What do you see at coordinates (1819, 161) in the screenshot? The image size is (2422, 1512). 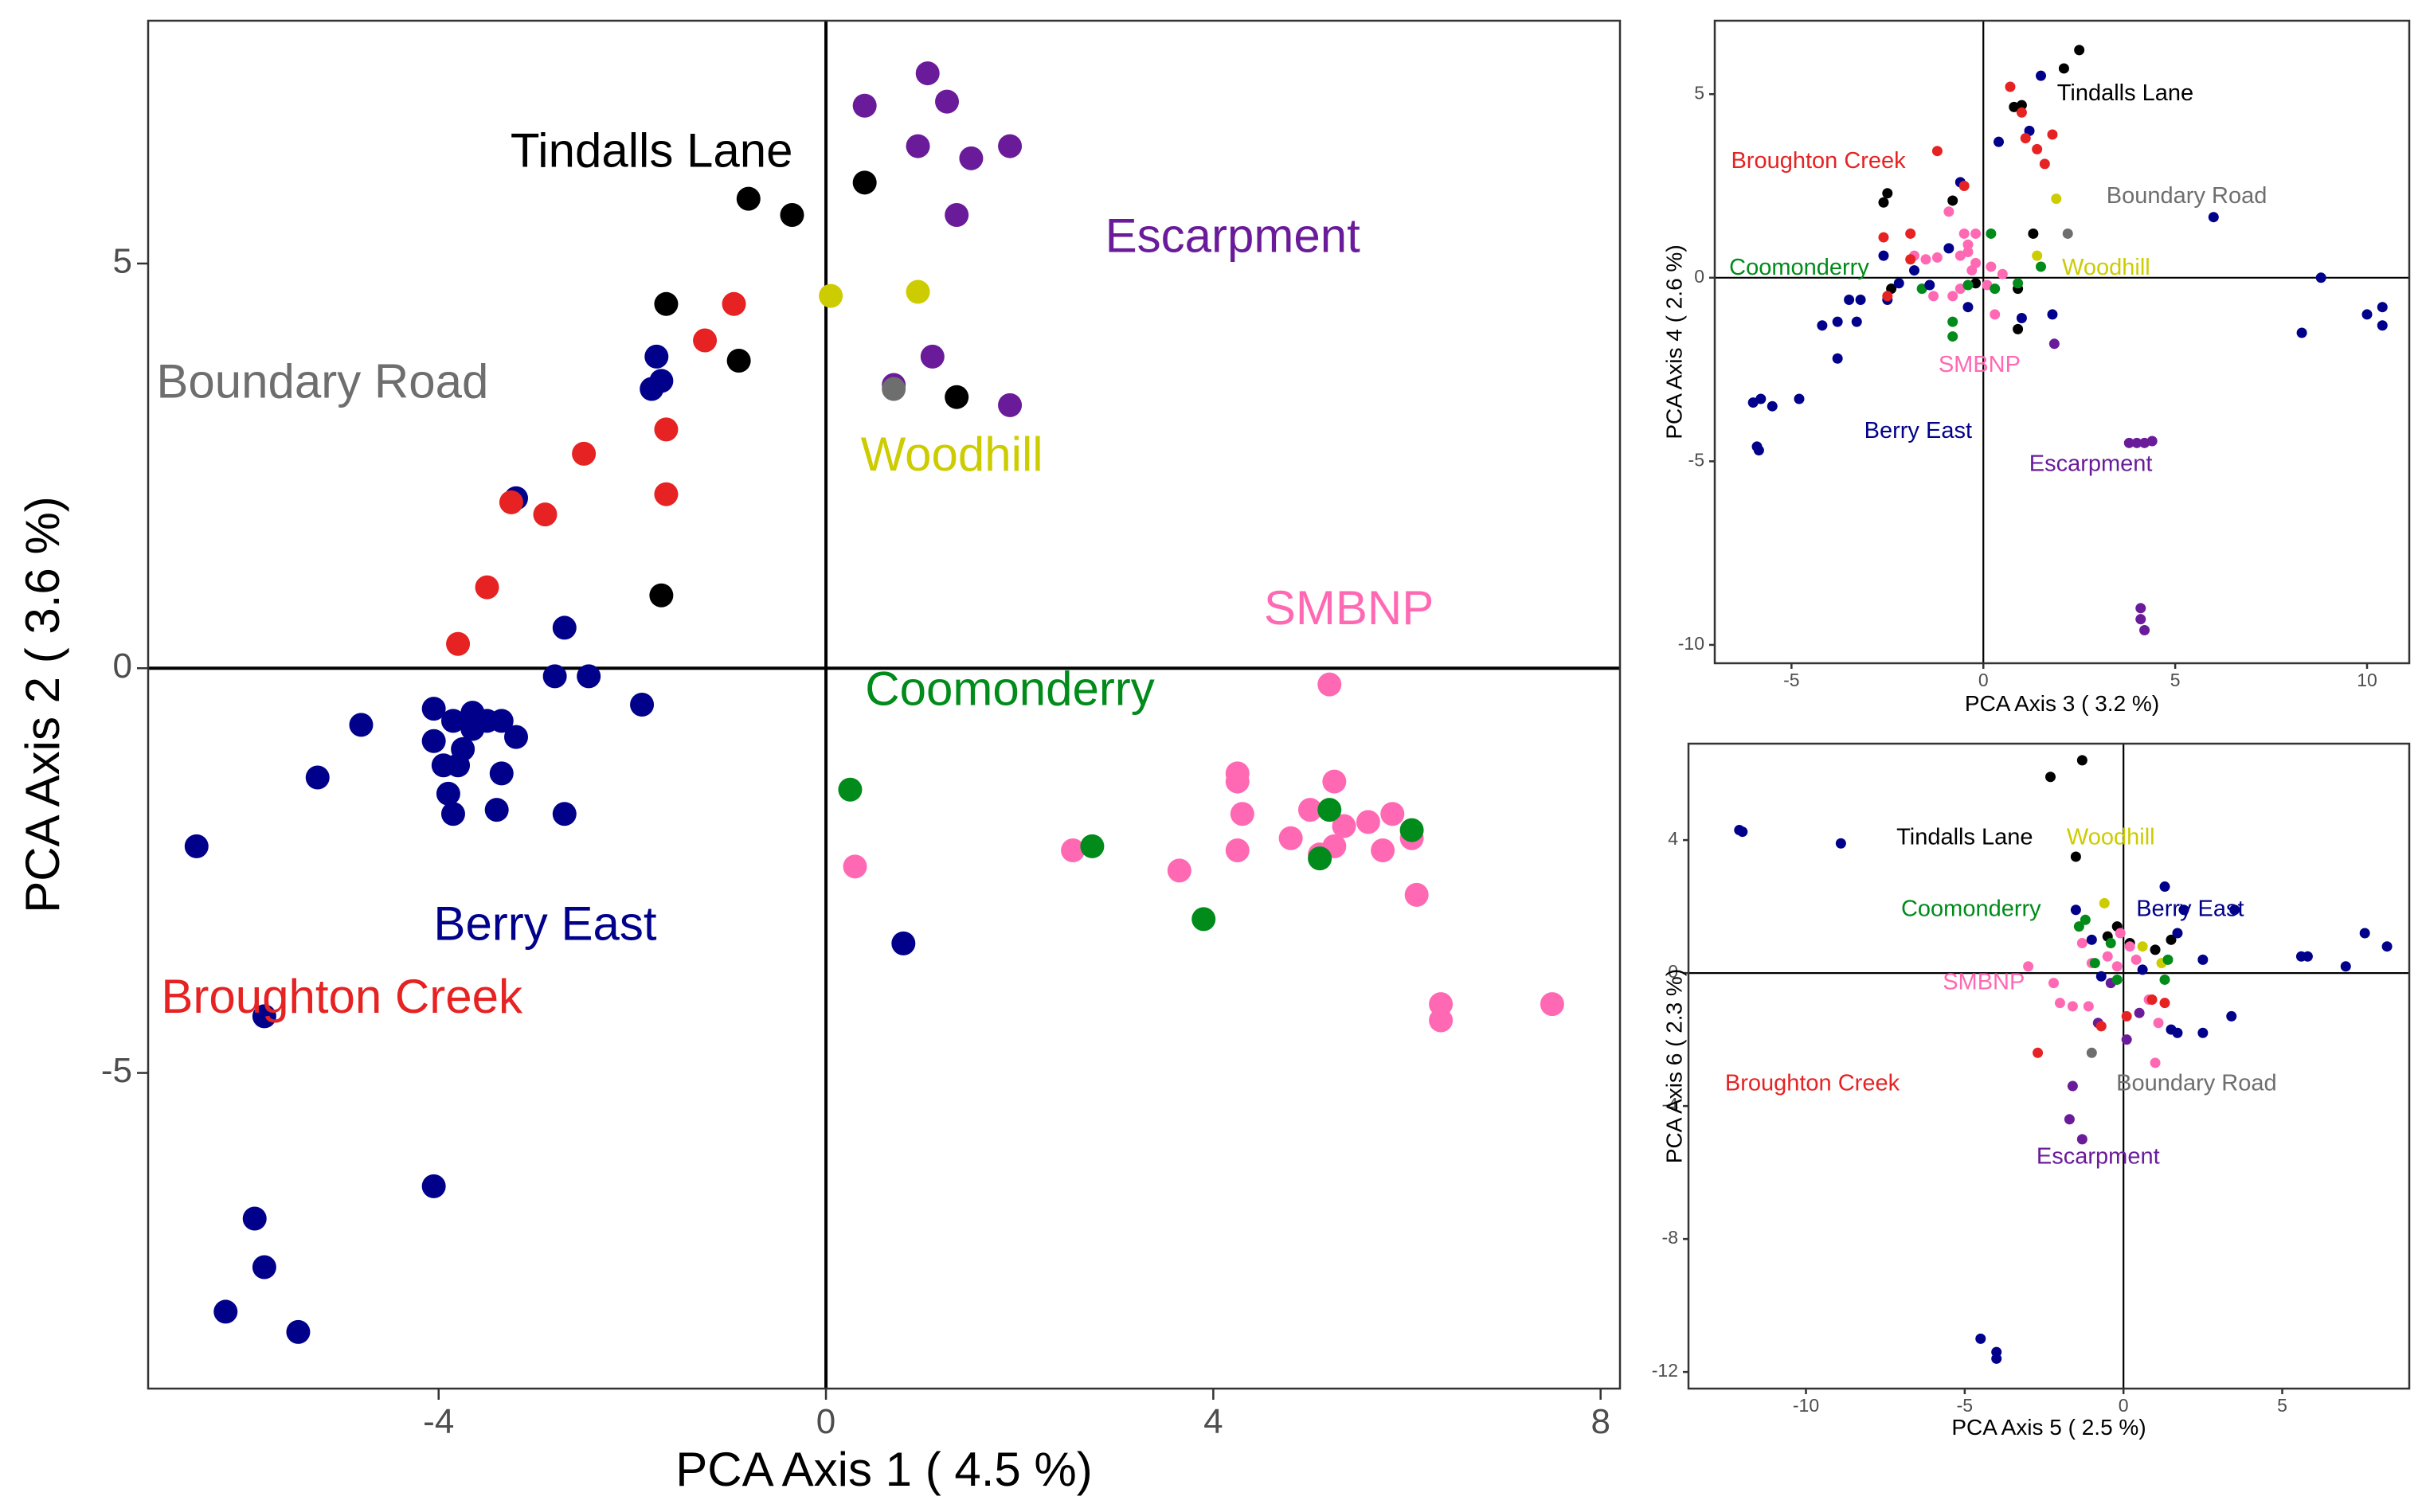 I see `group-label-broughton-creek: Broughton Creek` at bounding box center [1819, 161].